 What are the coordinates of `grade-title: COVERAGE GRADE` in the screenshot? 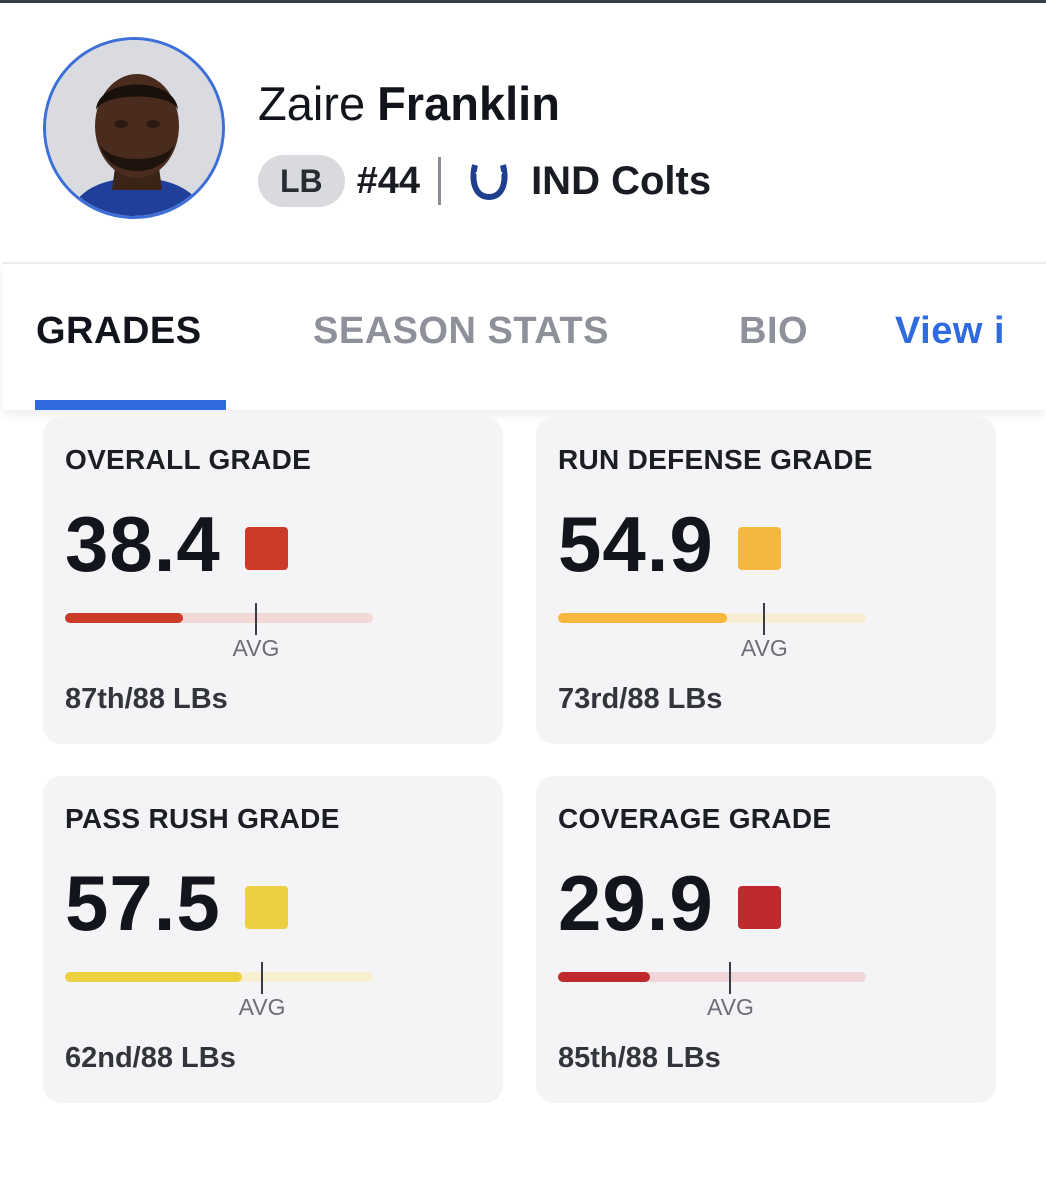 It's located at (695, 818).